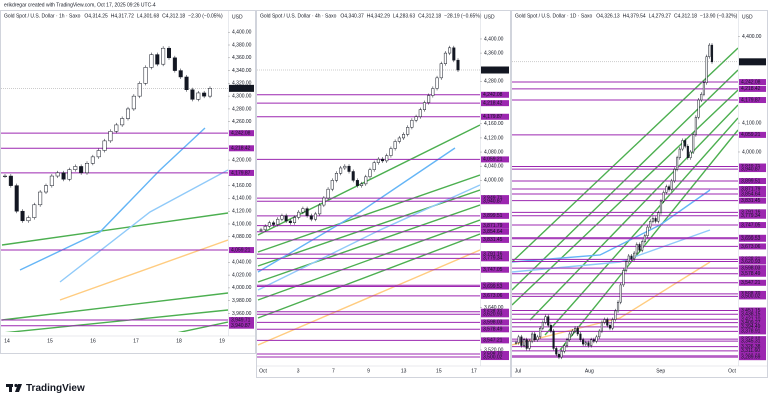 Image resolution: width=768 pixels, height=400 pixels. Describe the element at coordinates (751, 274) in the screenshot. I see `level-label: 3,578.49` at that location.